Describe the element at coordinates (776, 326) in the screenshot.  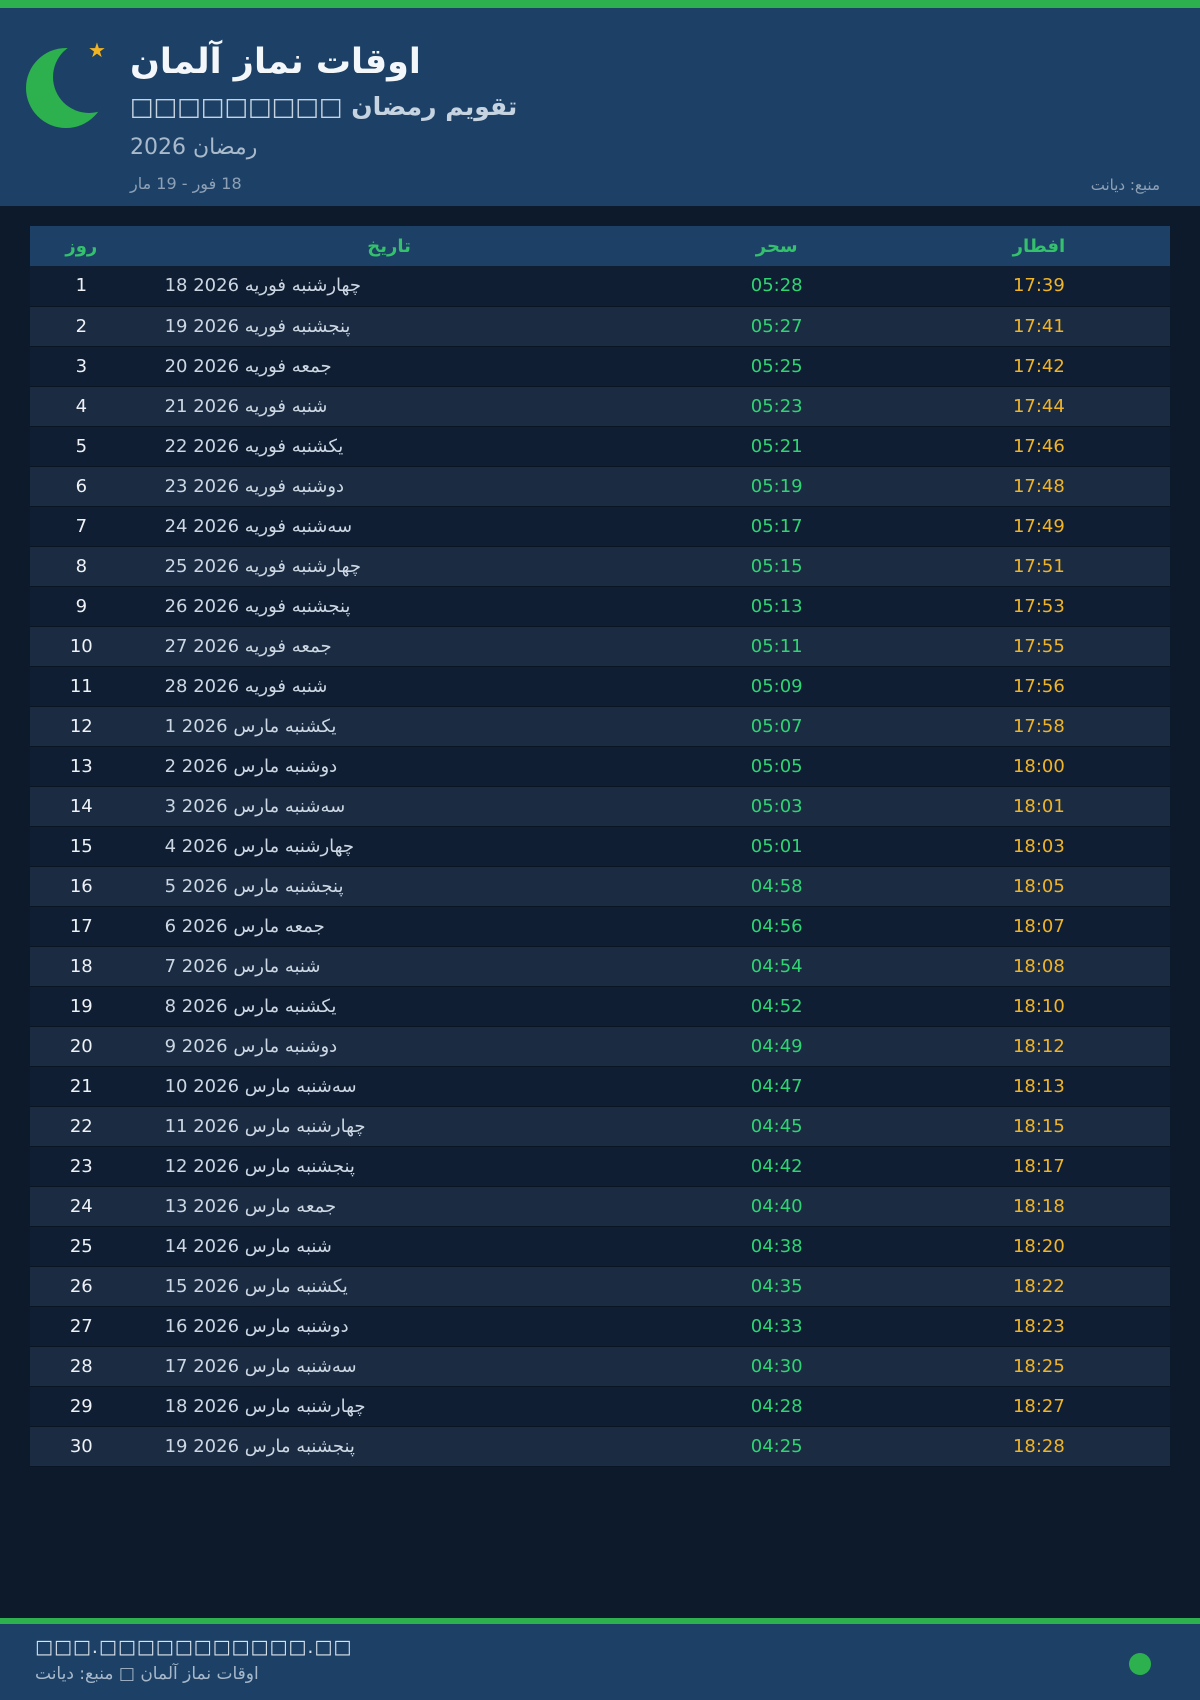
I see `sahar-time: 05:27` at that location.